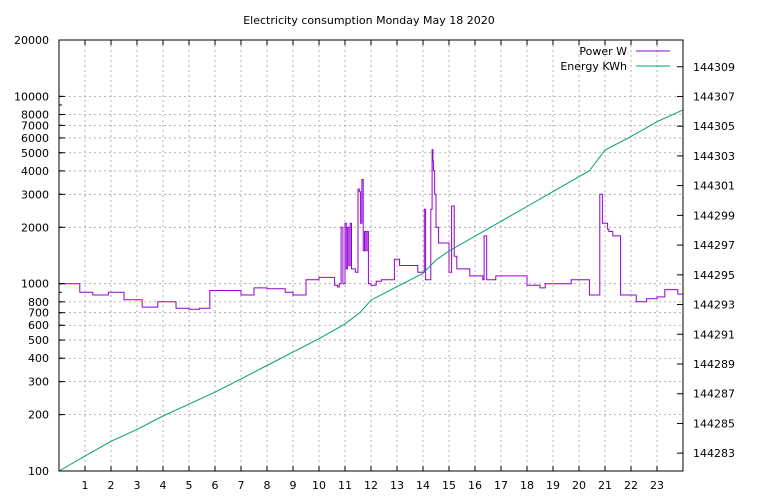  Describe the element at coordinates (345, 485) in the screenshot. I see `x-tick-label: 11` at that location.